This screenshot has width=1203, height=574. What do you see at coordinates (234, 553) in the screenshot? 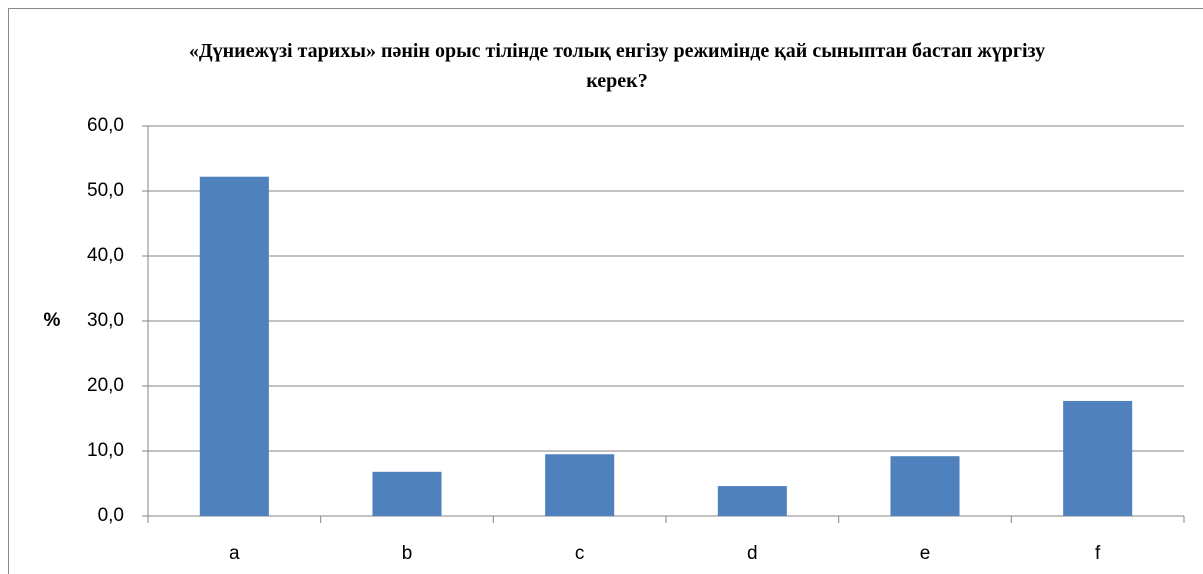
I see `x-tick-label: a` at bounding box center [234, 553].